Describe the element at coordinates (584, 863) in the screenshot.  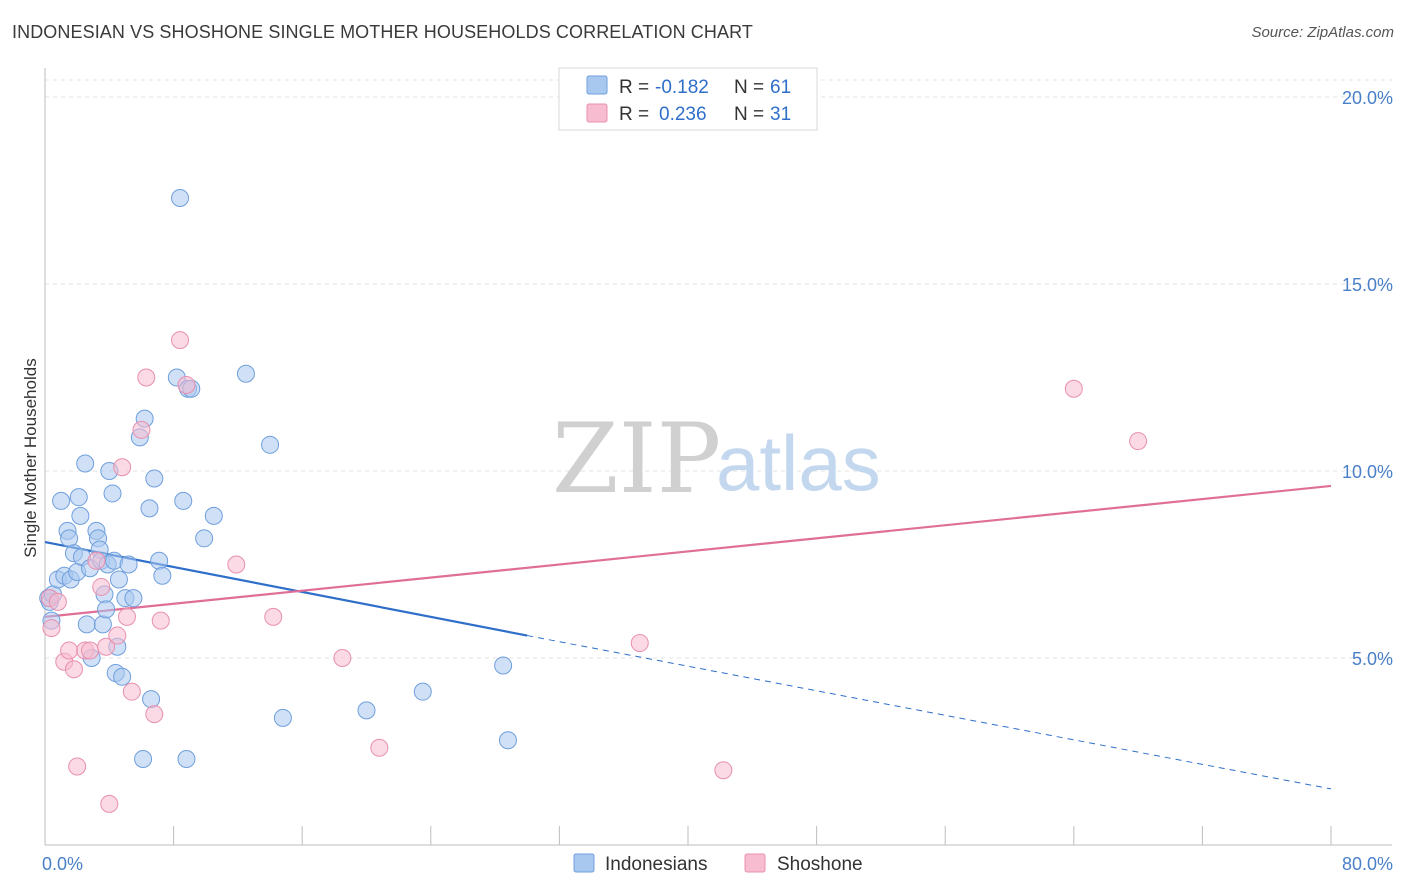
I see `series-swatch-indonesians` at that location.